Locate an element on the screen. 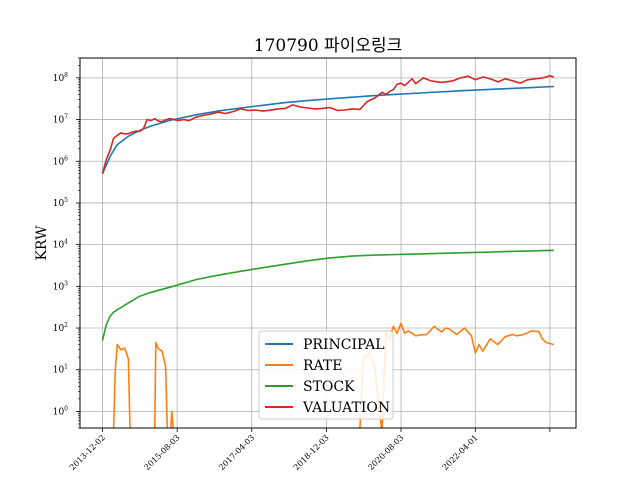  x-tick-label: 2018-12-03 is located at coordinates (311, 452).